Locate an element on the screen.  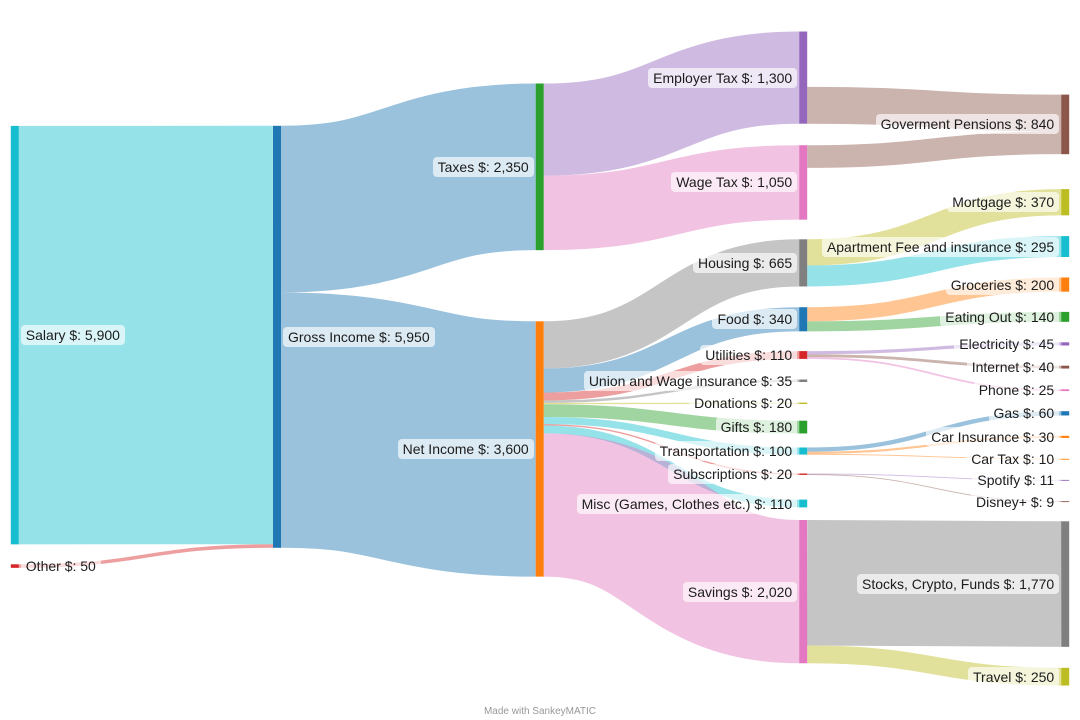
flow-net-savings is located at coordinates (671, 548).